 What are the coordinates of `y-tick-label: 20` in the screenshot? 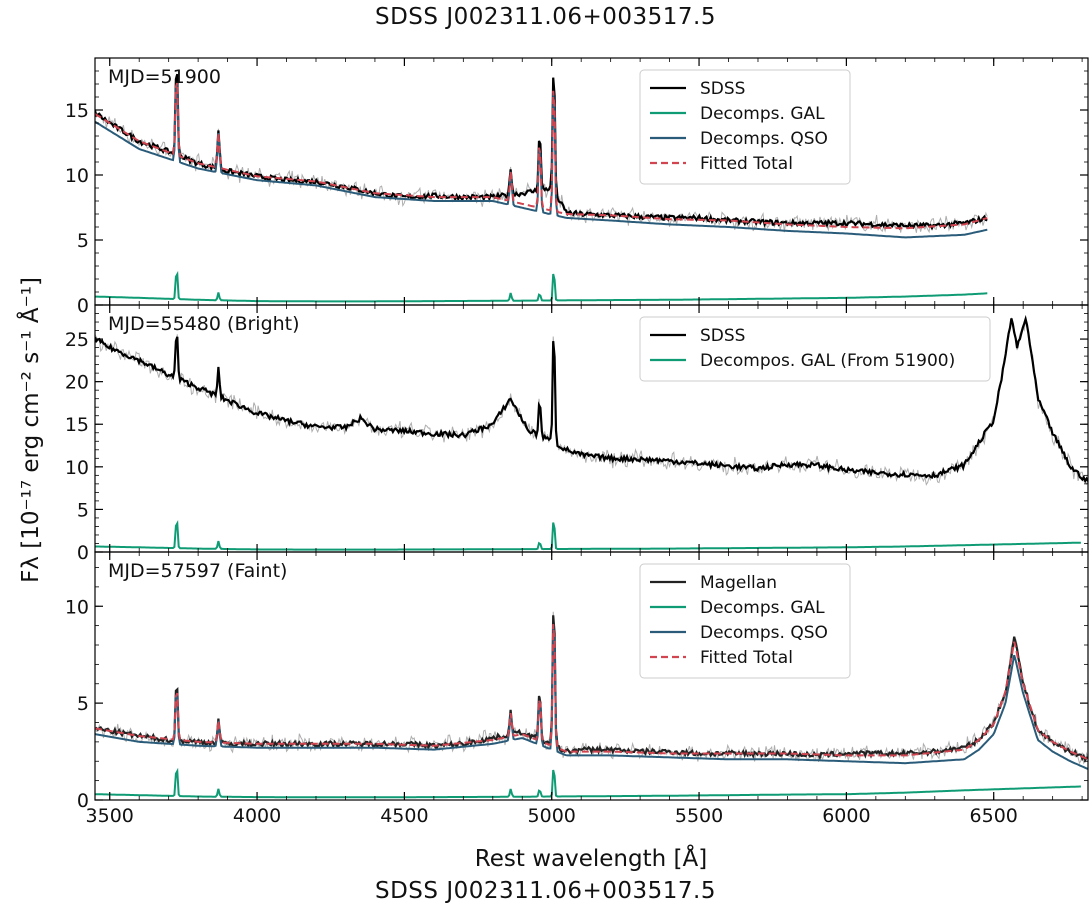 It's located at (77, 383).